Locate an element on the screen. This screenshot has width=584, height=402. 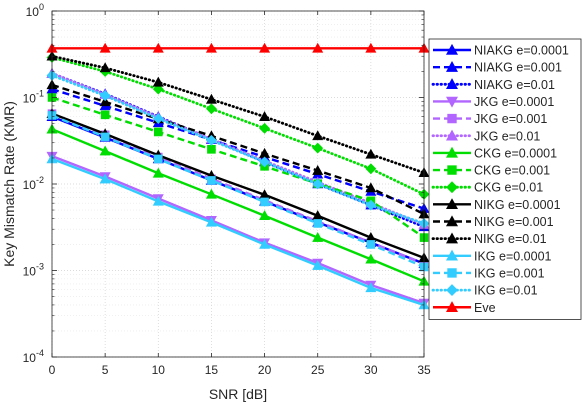
legend-label: NIKG e=0.001 is located at coordinates (514, 222).